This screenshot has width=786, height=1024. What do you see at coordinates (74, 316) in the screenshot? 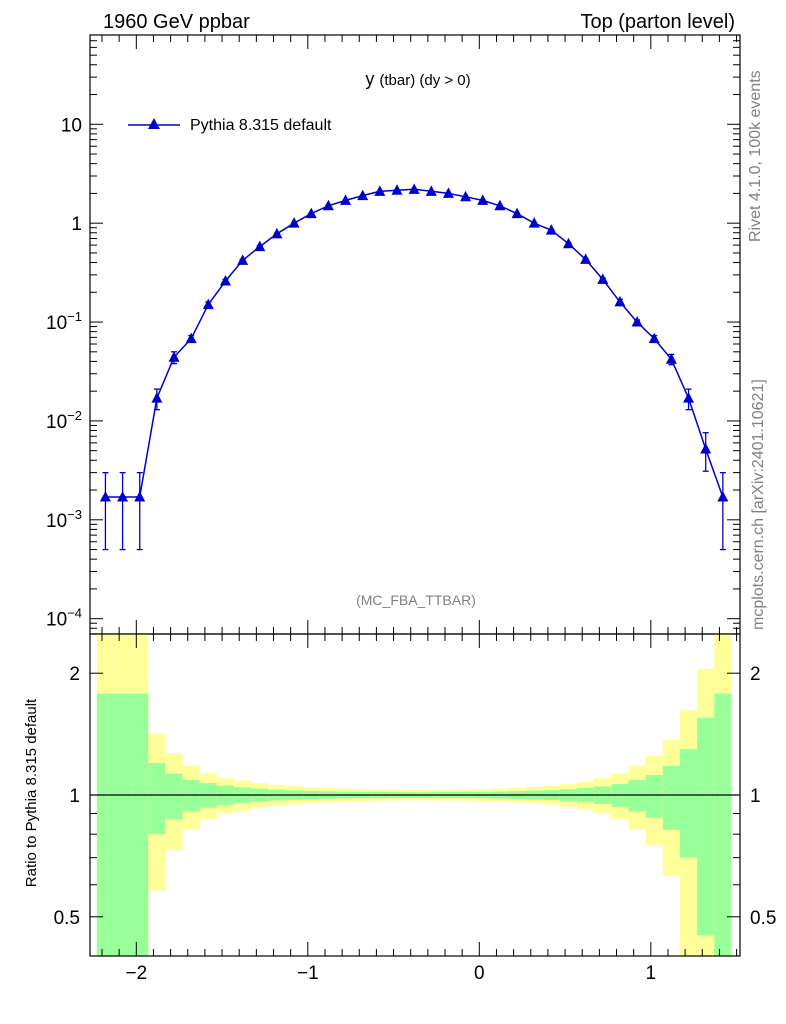
I see `y-tick-label-exponent: −1` at bounding box center [74, 316].